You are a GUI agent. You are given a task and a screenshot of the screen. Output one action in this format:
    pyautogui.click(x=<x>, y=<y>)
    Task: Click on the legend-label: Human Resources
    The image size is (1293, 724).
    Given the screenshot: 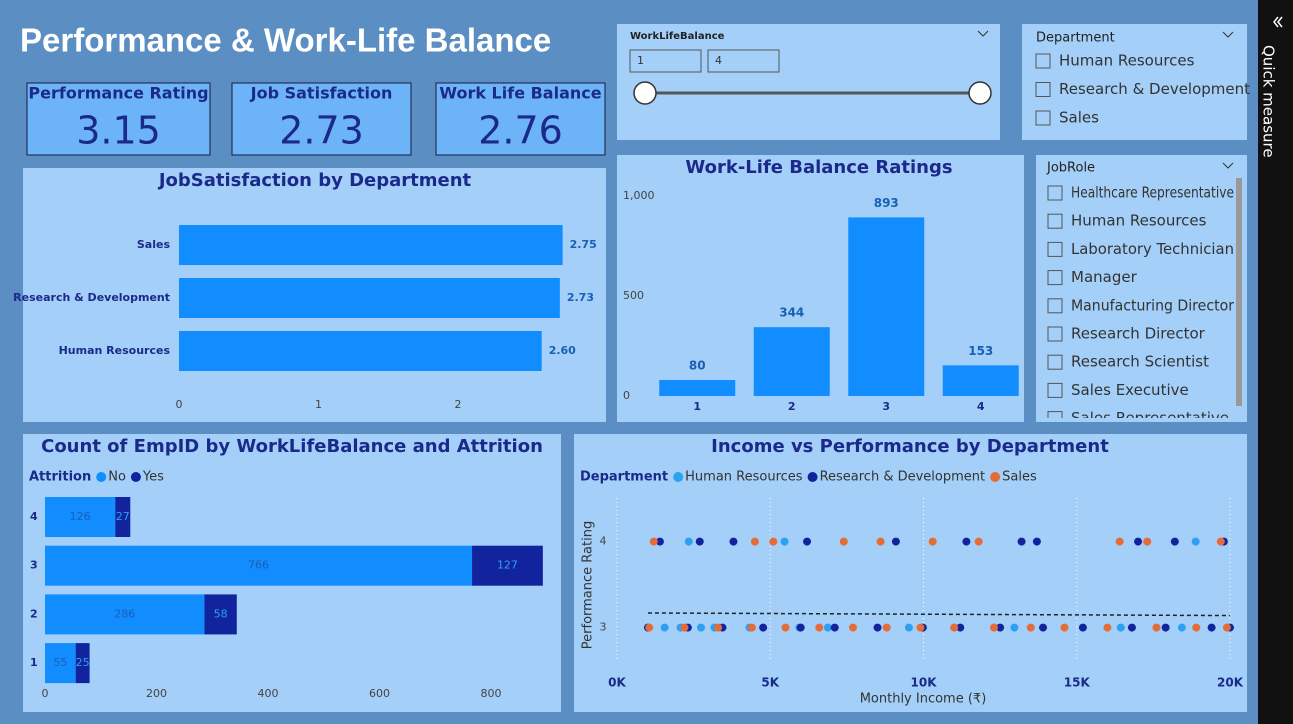 What is the action you would take?
    pyautogui.click(x=744, y=477)
    